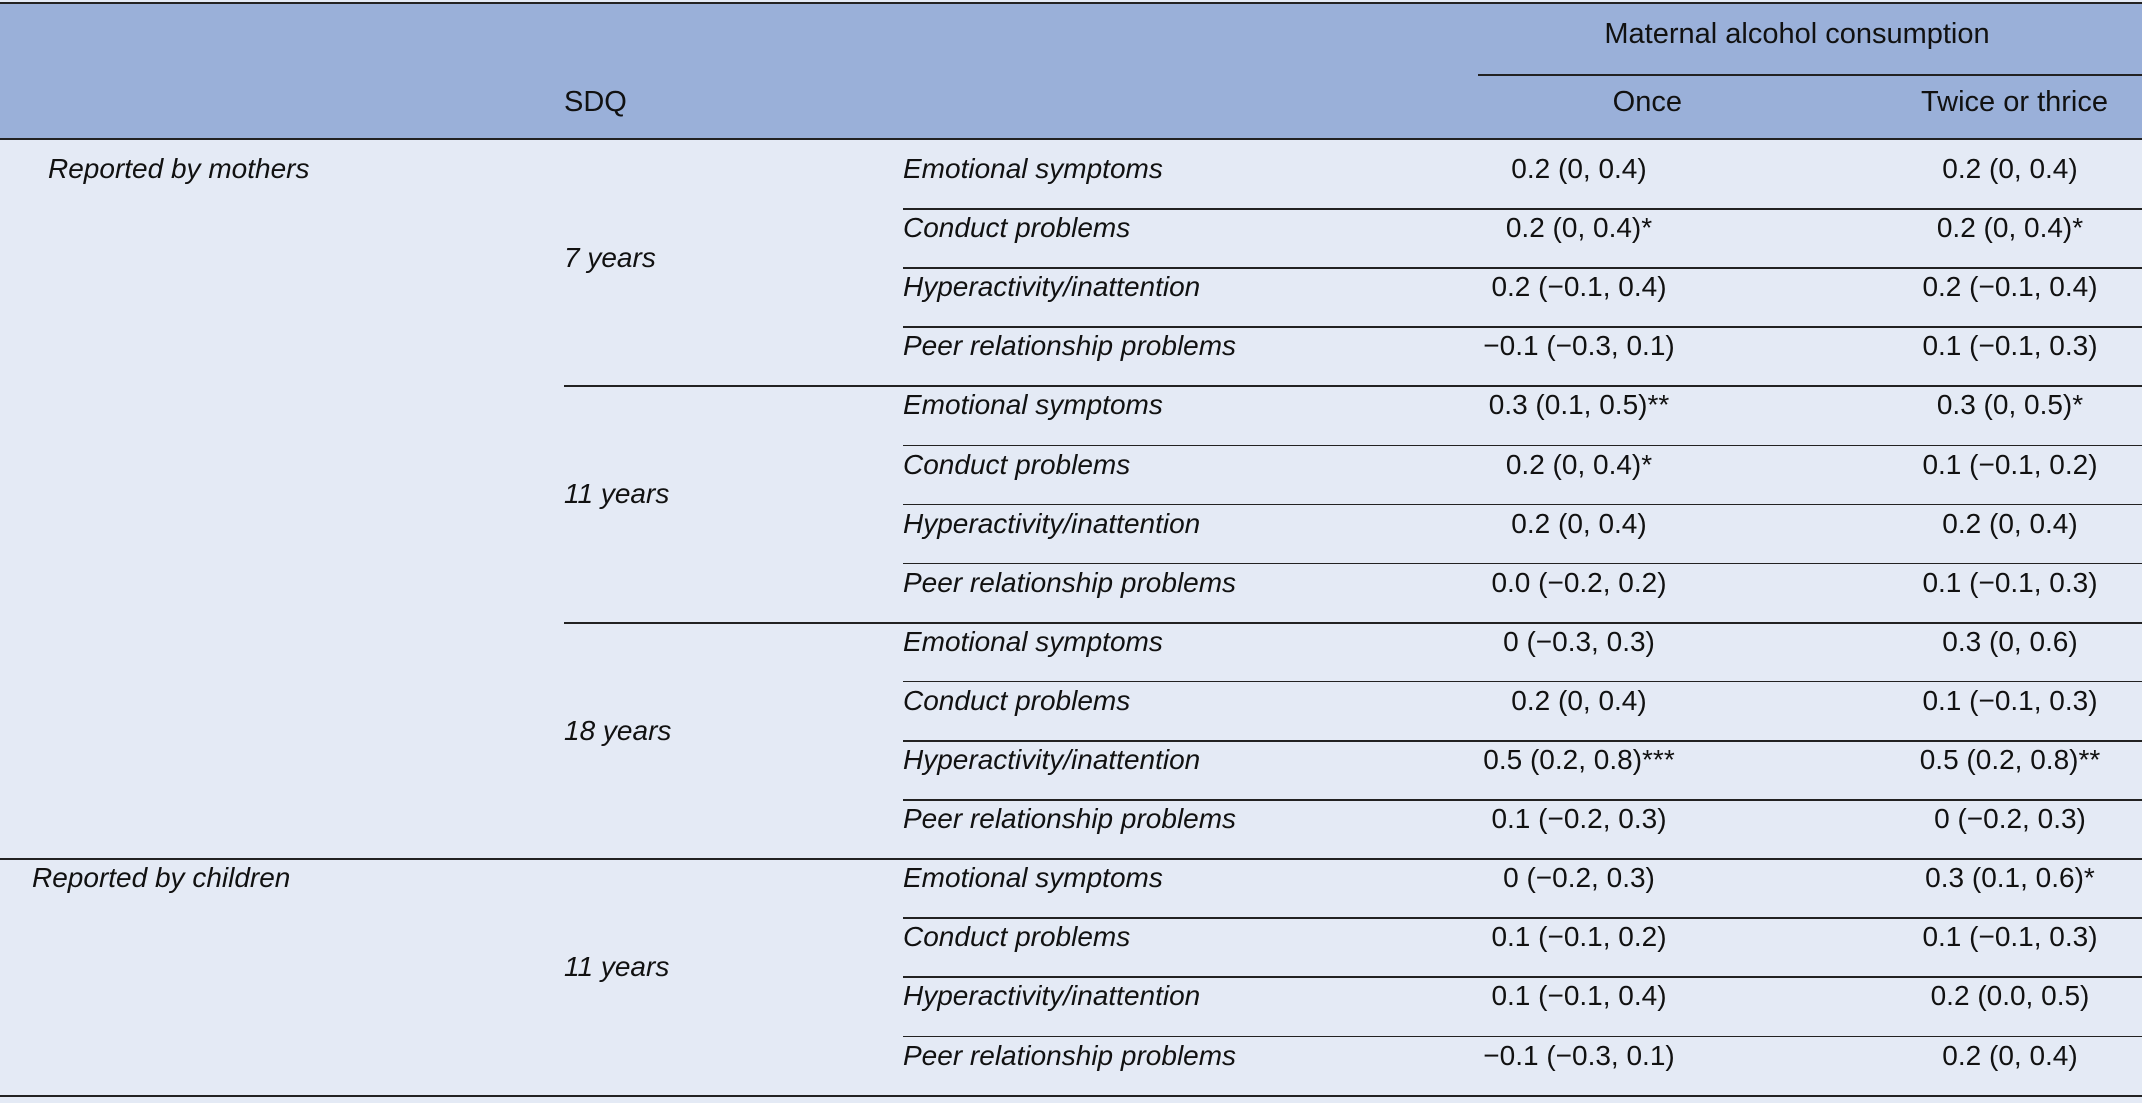  What do you see at coordinates (2010, 996) in the screenshot?
I see `value-twice: 0.2 (0.0, 0.5)` at bounding box center [2010, 996].